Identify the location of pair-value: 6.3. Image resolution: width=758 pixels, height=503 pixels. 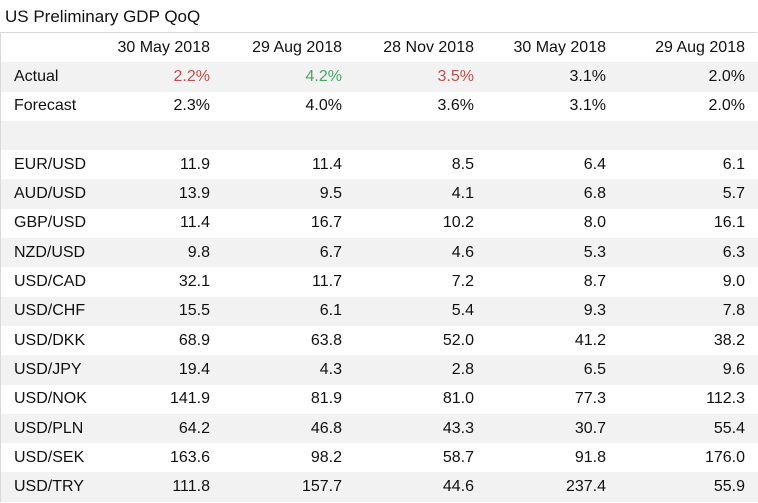
(688, 253).